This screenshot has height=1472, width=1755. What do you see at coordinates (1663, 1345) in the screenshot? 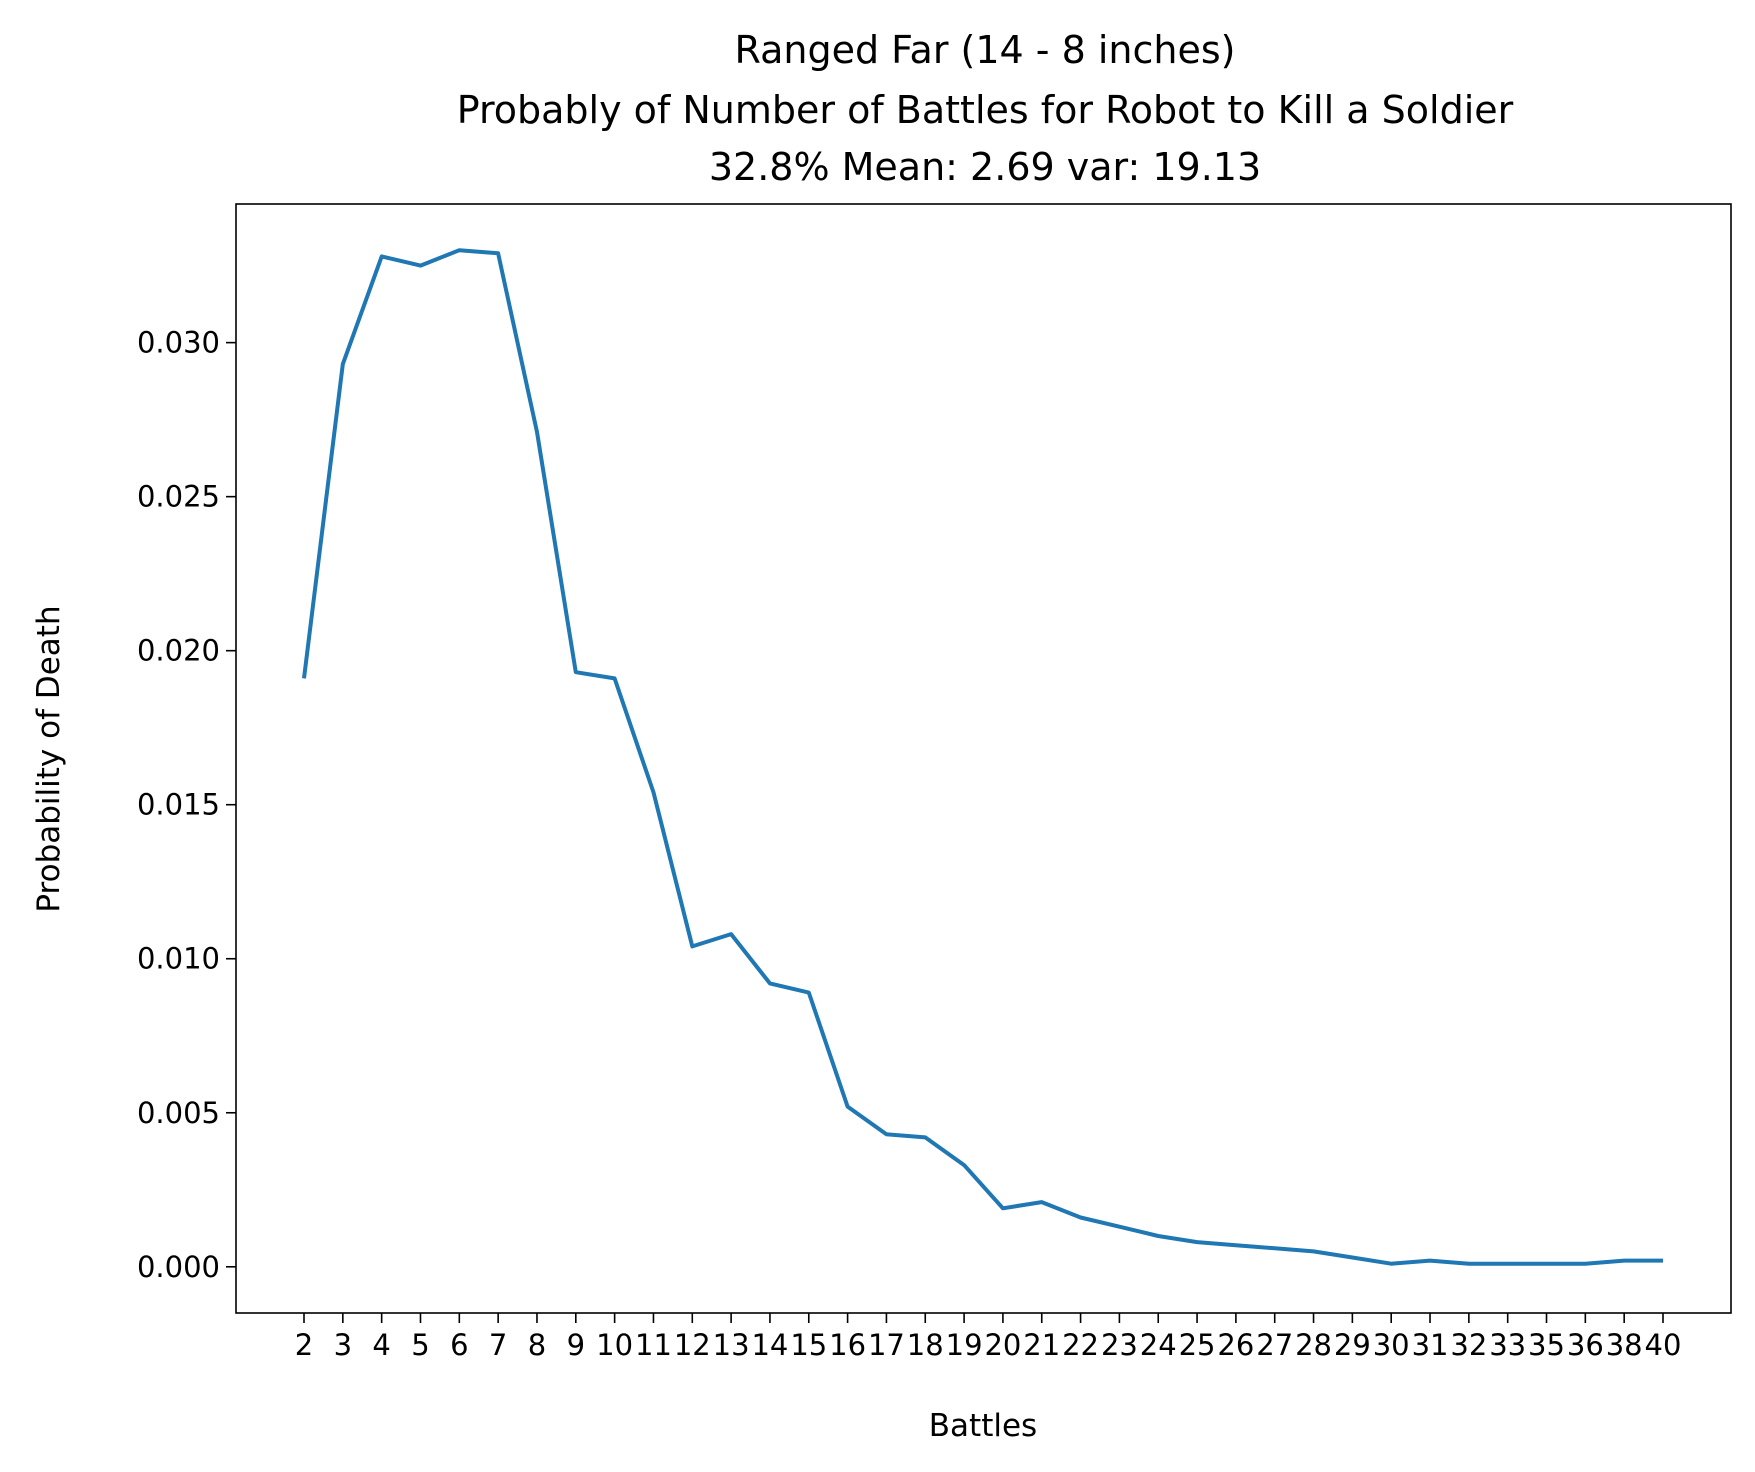
I see `x-tick-label: 40` at bounding box center [1663, 1345].